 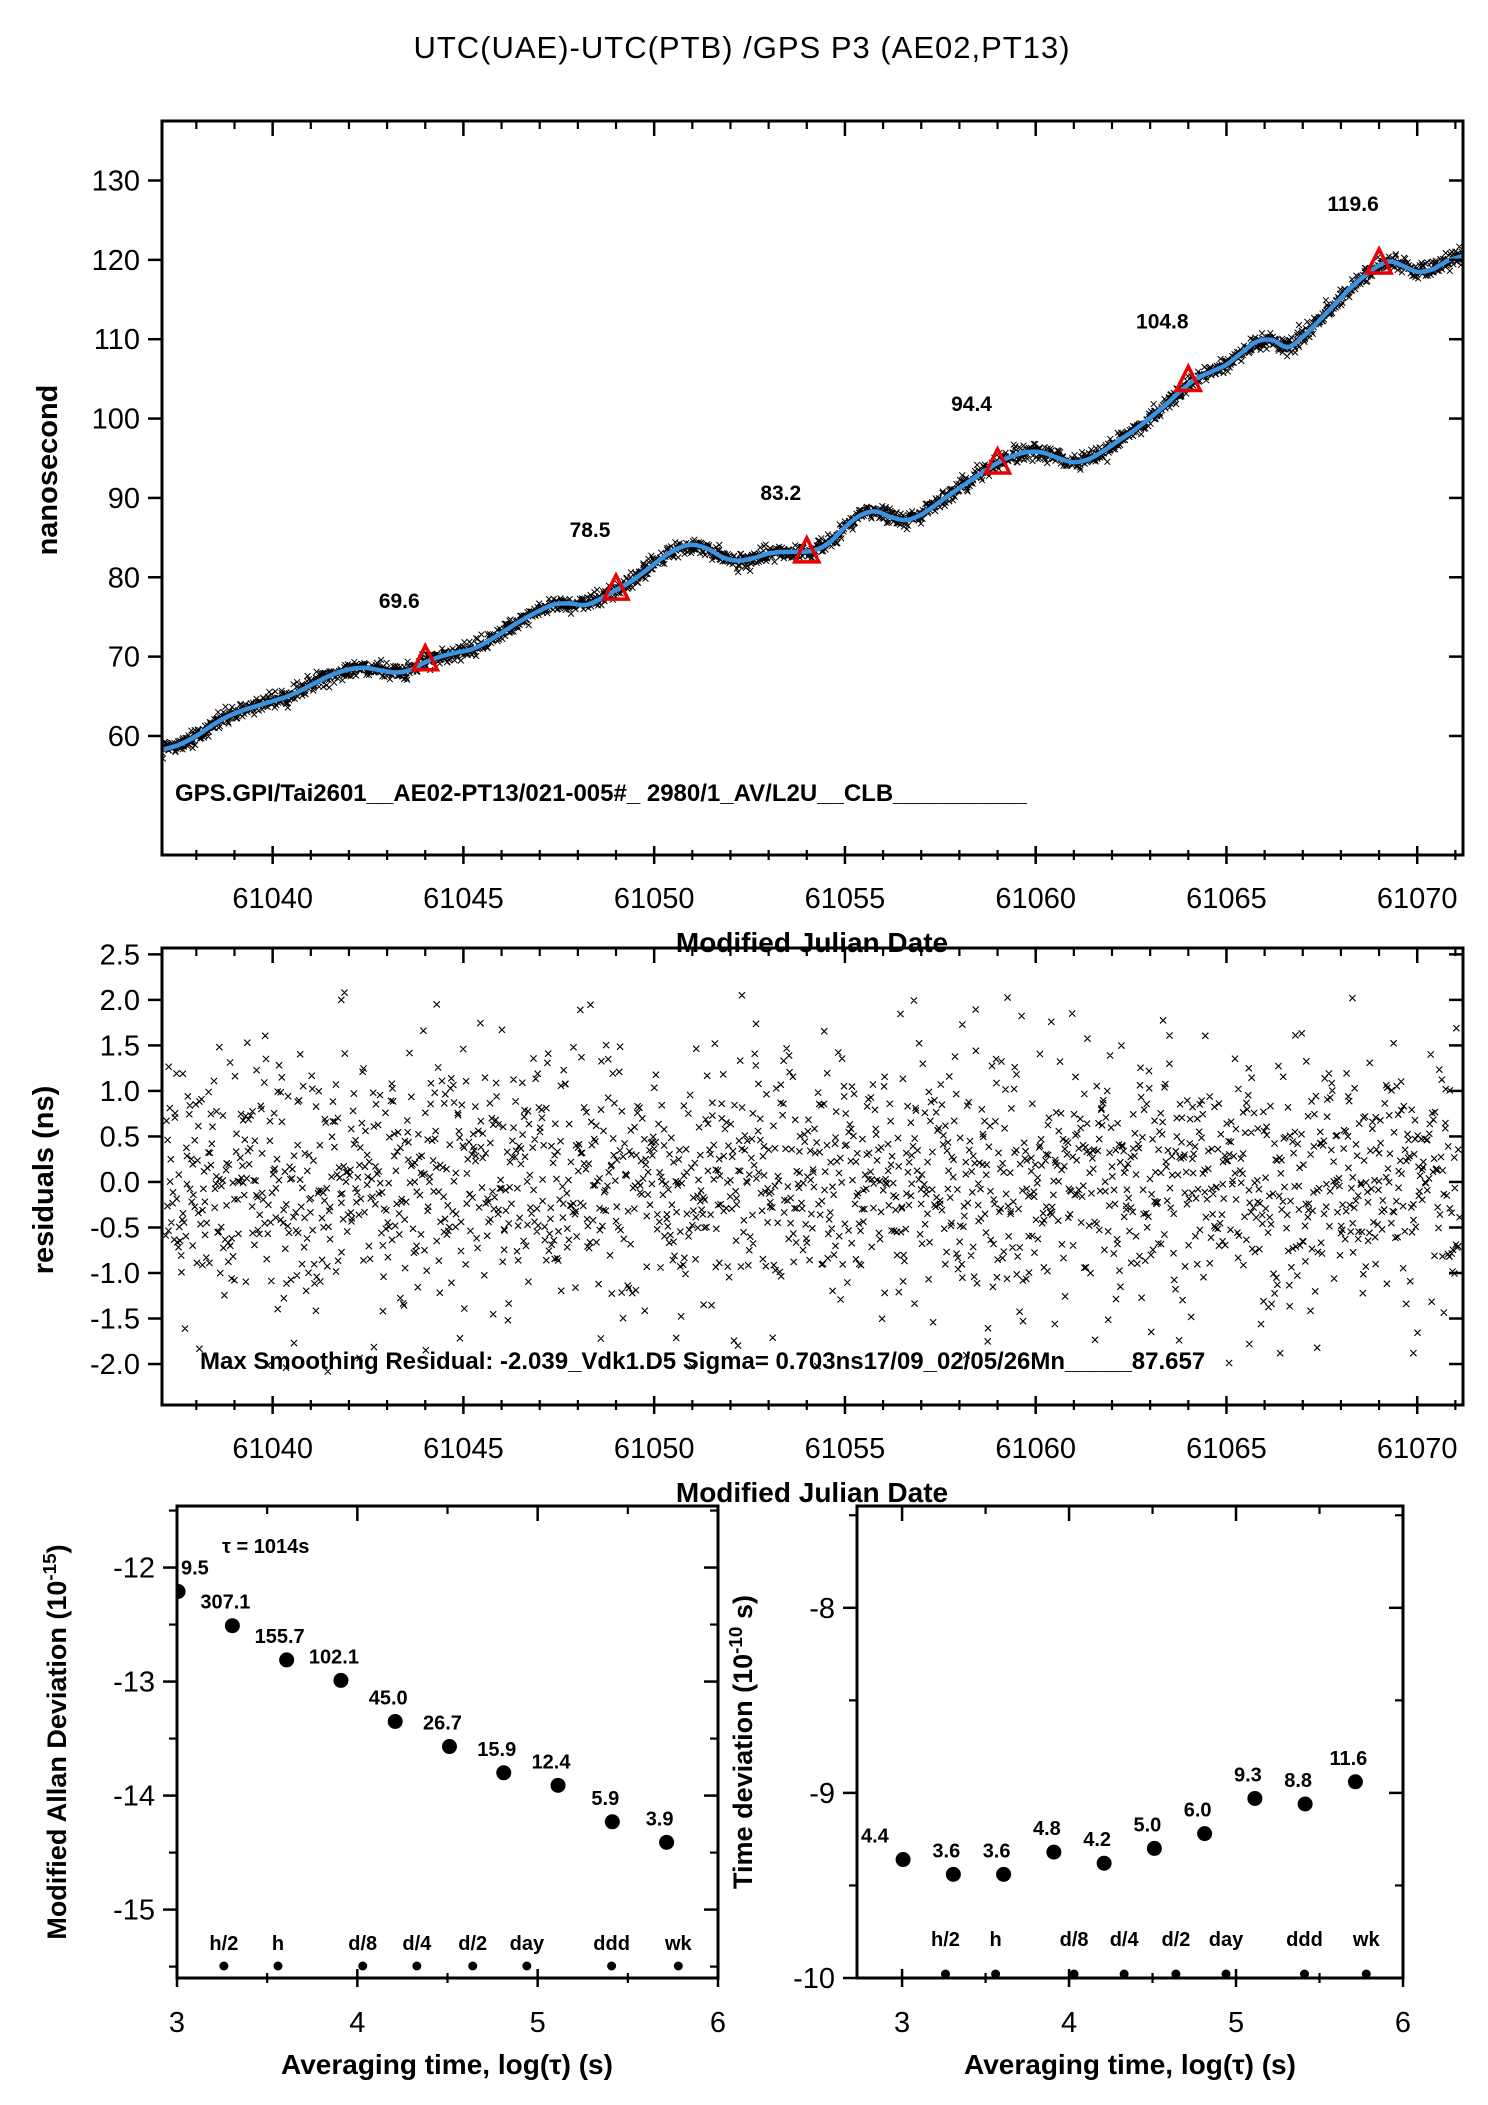 I want to click on phase-x-tick-label: 61055, so click(x=845, y=899).